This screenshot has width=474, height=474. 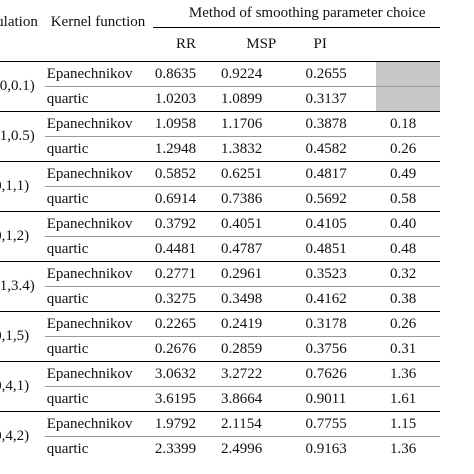 What do you see at coordinates (186, 149) in the screenshot?
I see `rr-cell: 1.2948` at bounding box center [186, 149].